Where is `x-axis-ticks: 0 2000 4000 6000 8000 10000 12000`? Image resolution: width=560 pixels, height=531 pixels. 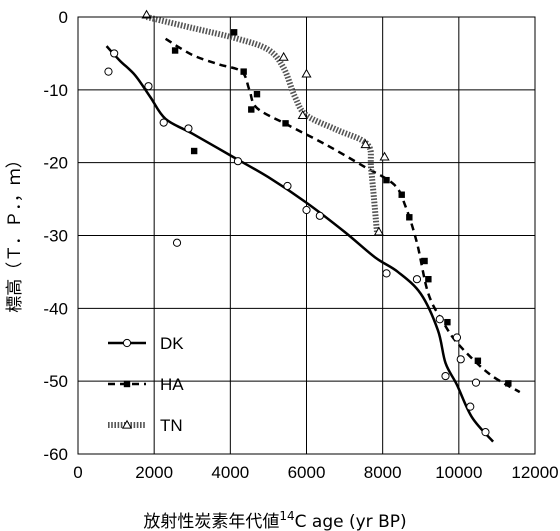 x-axis-ticks: 0 2000 4000 6000 8000 10000 12000 is located at coordinates (315, 472).